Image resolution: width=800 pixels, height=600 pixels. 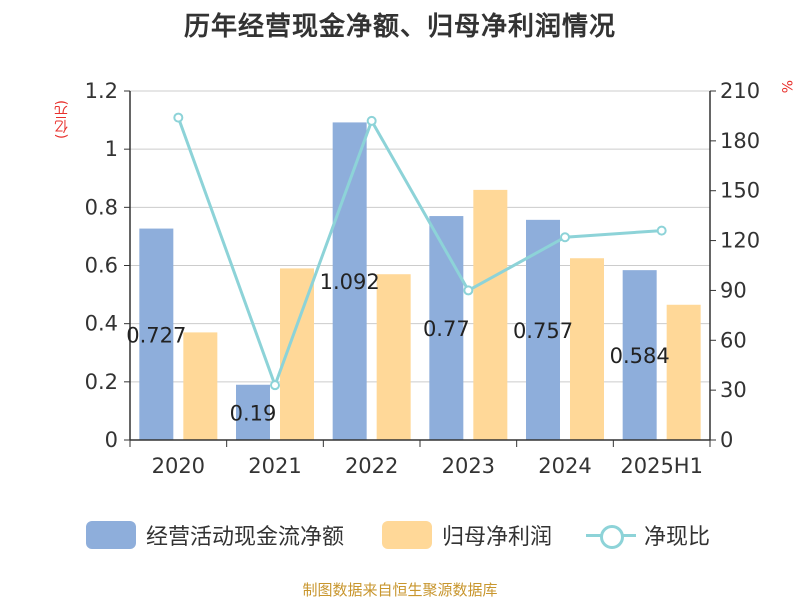 I want to click on right-axis-unit: %, so click(x=786, y=87).